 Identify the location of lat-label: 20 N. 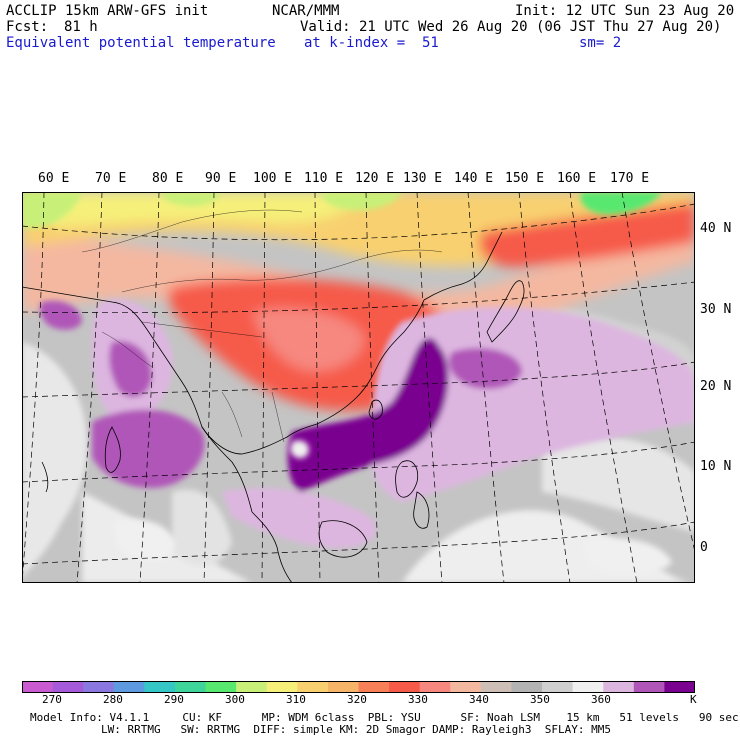
(716, 386).